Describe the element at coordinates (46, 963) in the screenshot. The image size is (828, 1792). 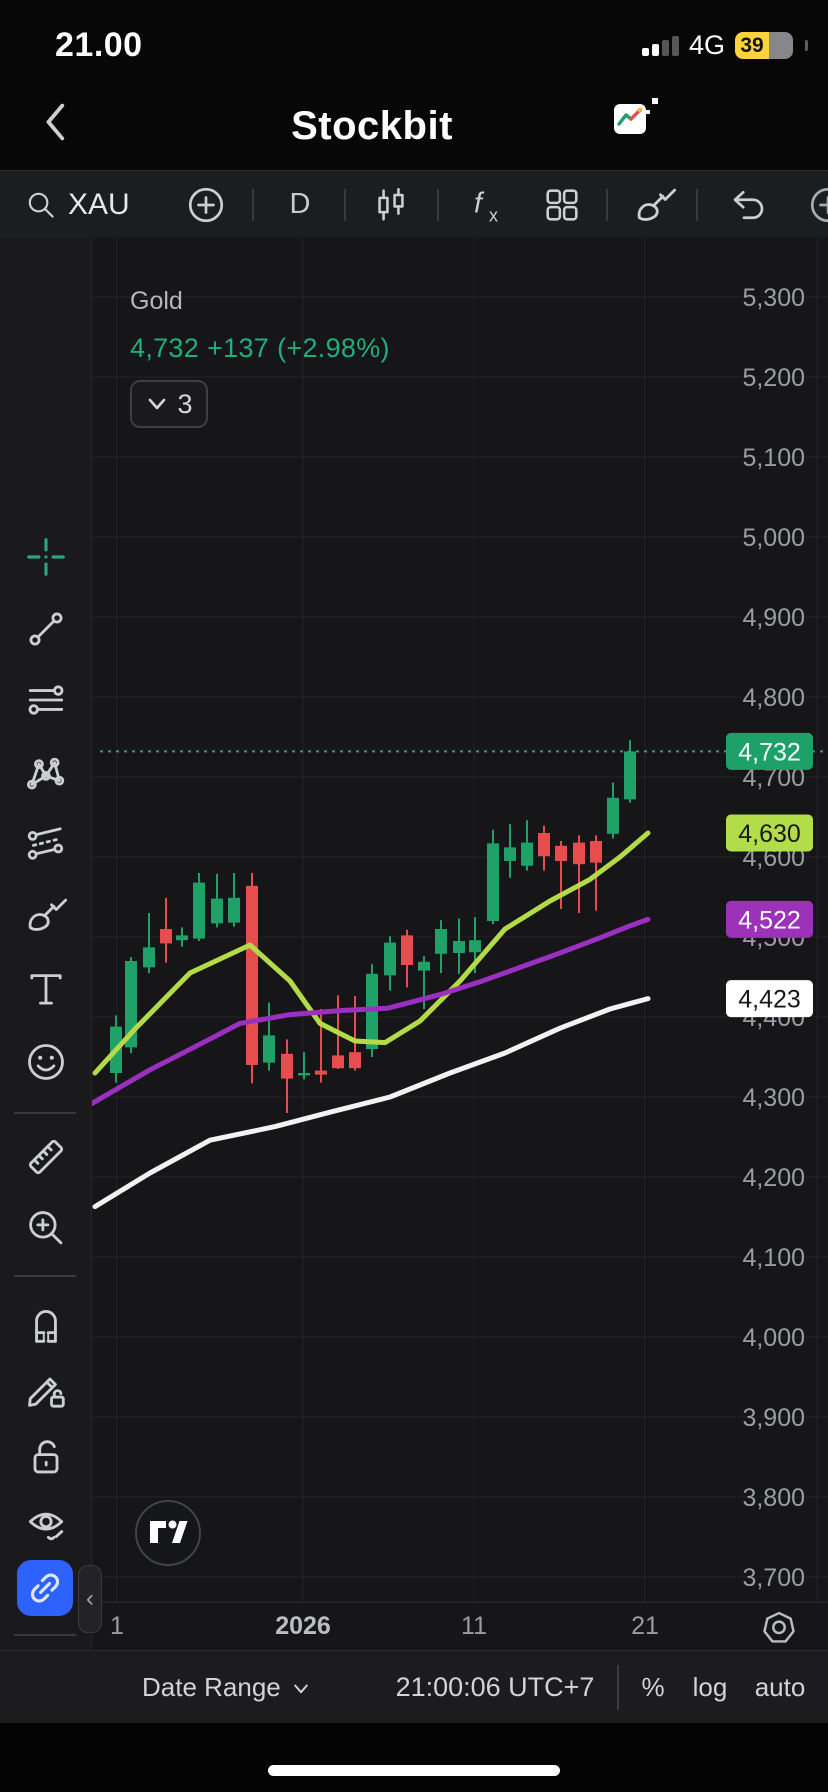
I see `drawing-toolbar` at that location.